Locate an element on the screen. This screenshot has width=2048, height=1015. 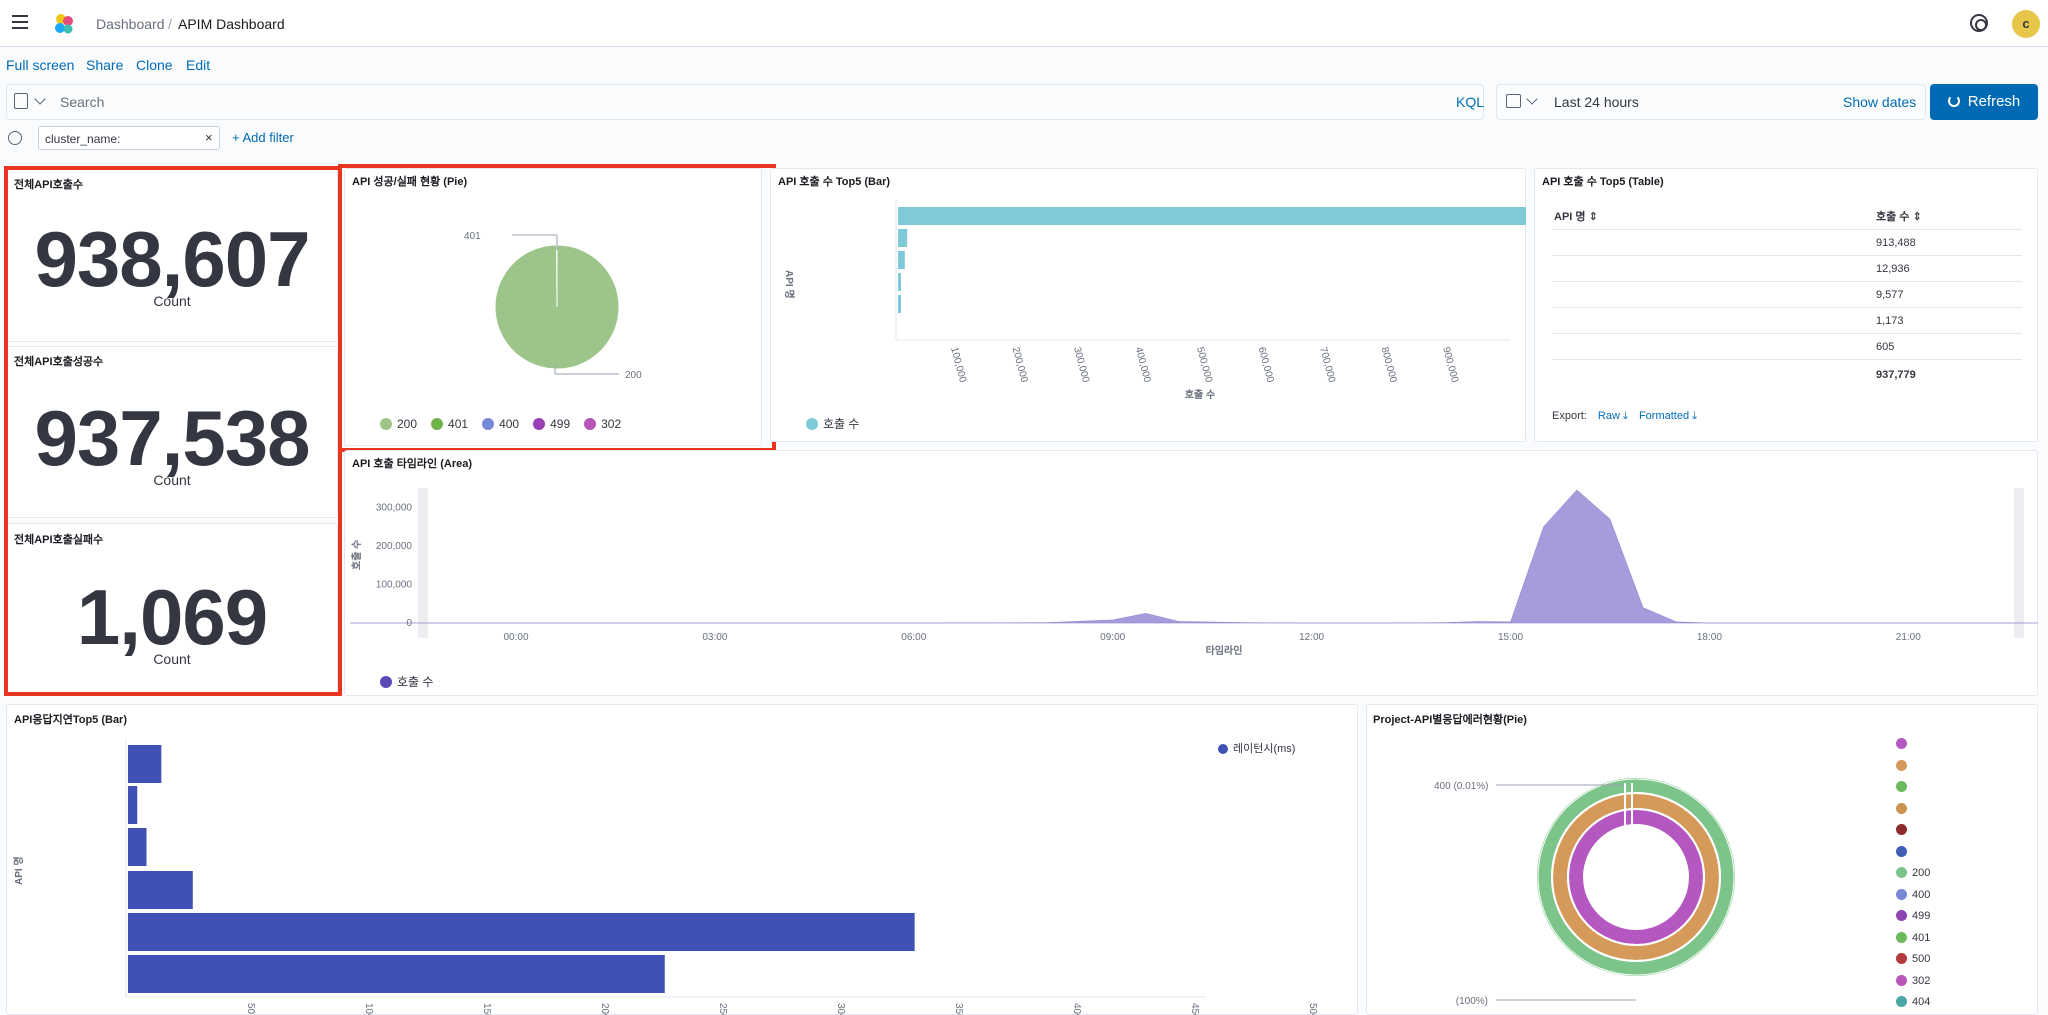
bar-xtick: 500,000 is located at coordinates (1204, 365).